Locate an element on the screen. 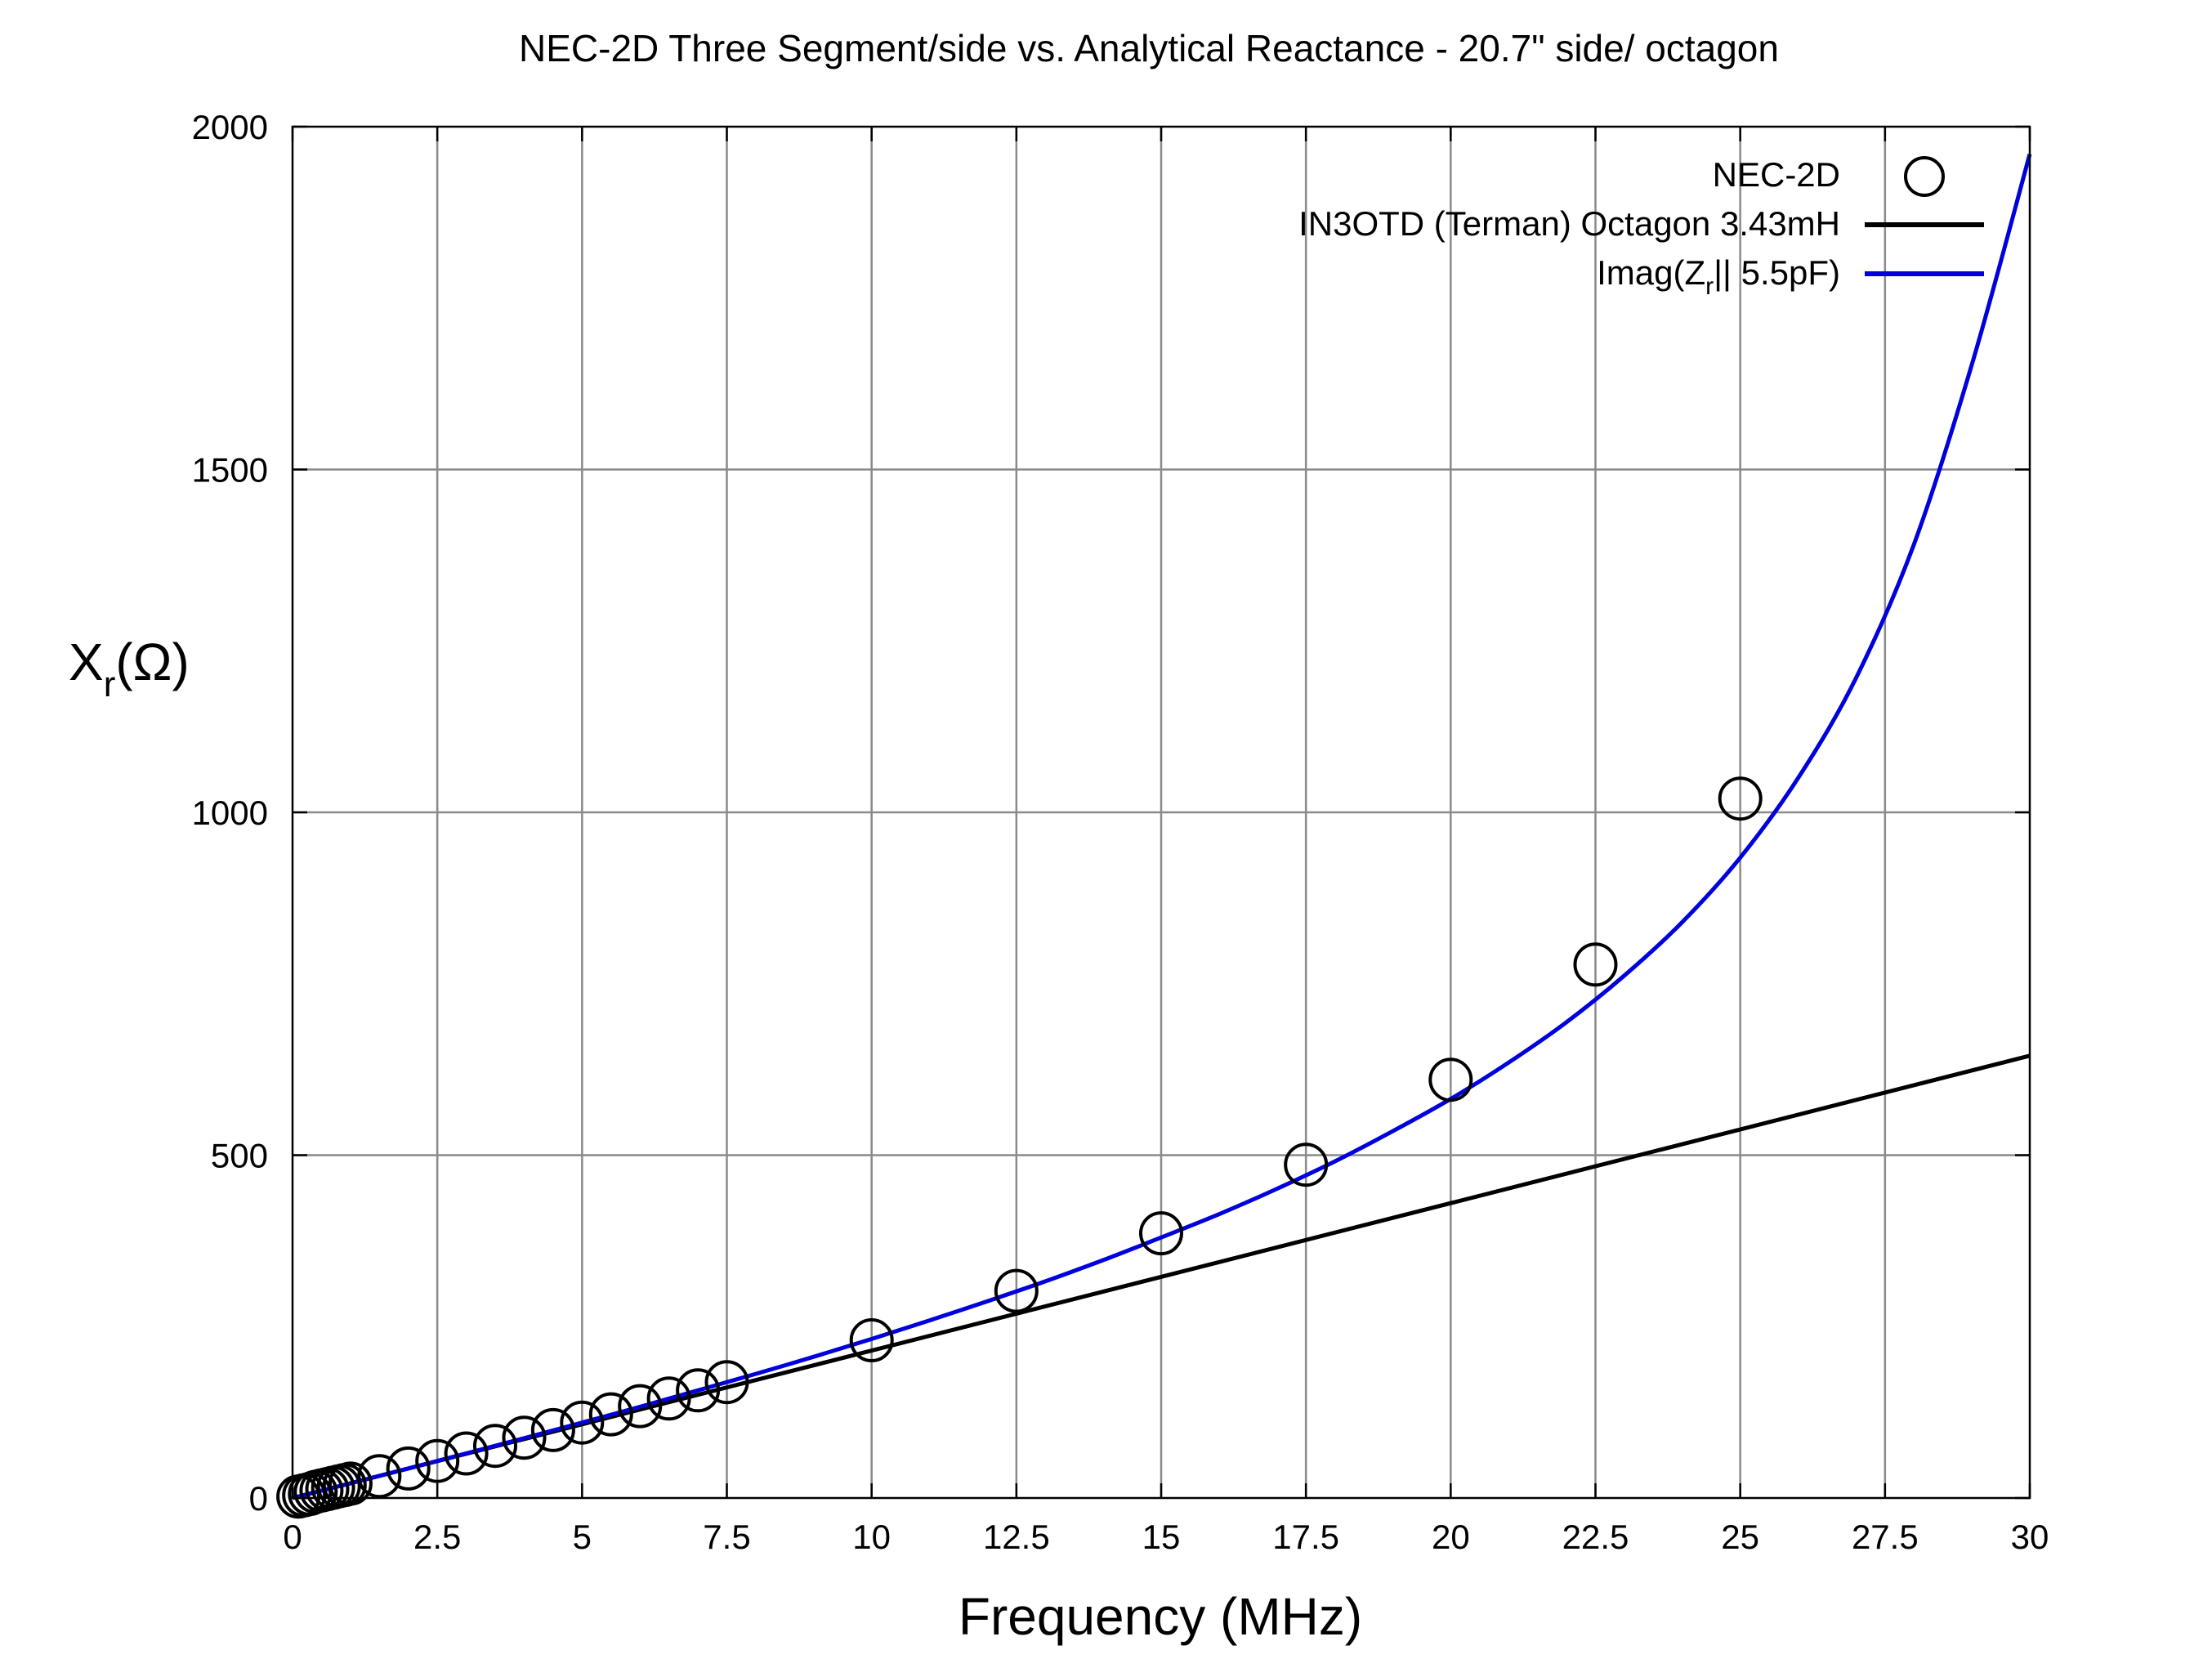 Image resolution: width=2212 pixels, height=1659 pixels. legend-label-terman: IN3OTD (Terman) Octagon 3.43mH is located at coordinates (1569, 223).